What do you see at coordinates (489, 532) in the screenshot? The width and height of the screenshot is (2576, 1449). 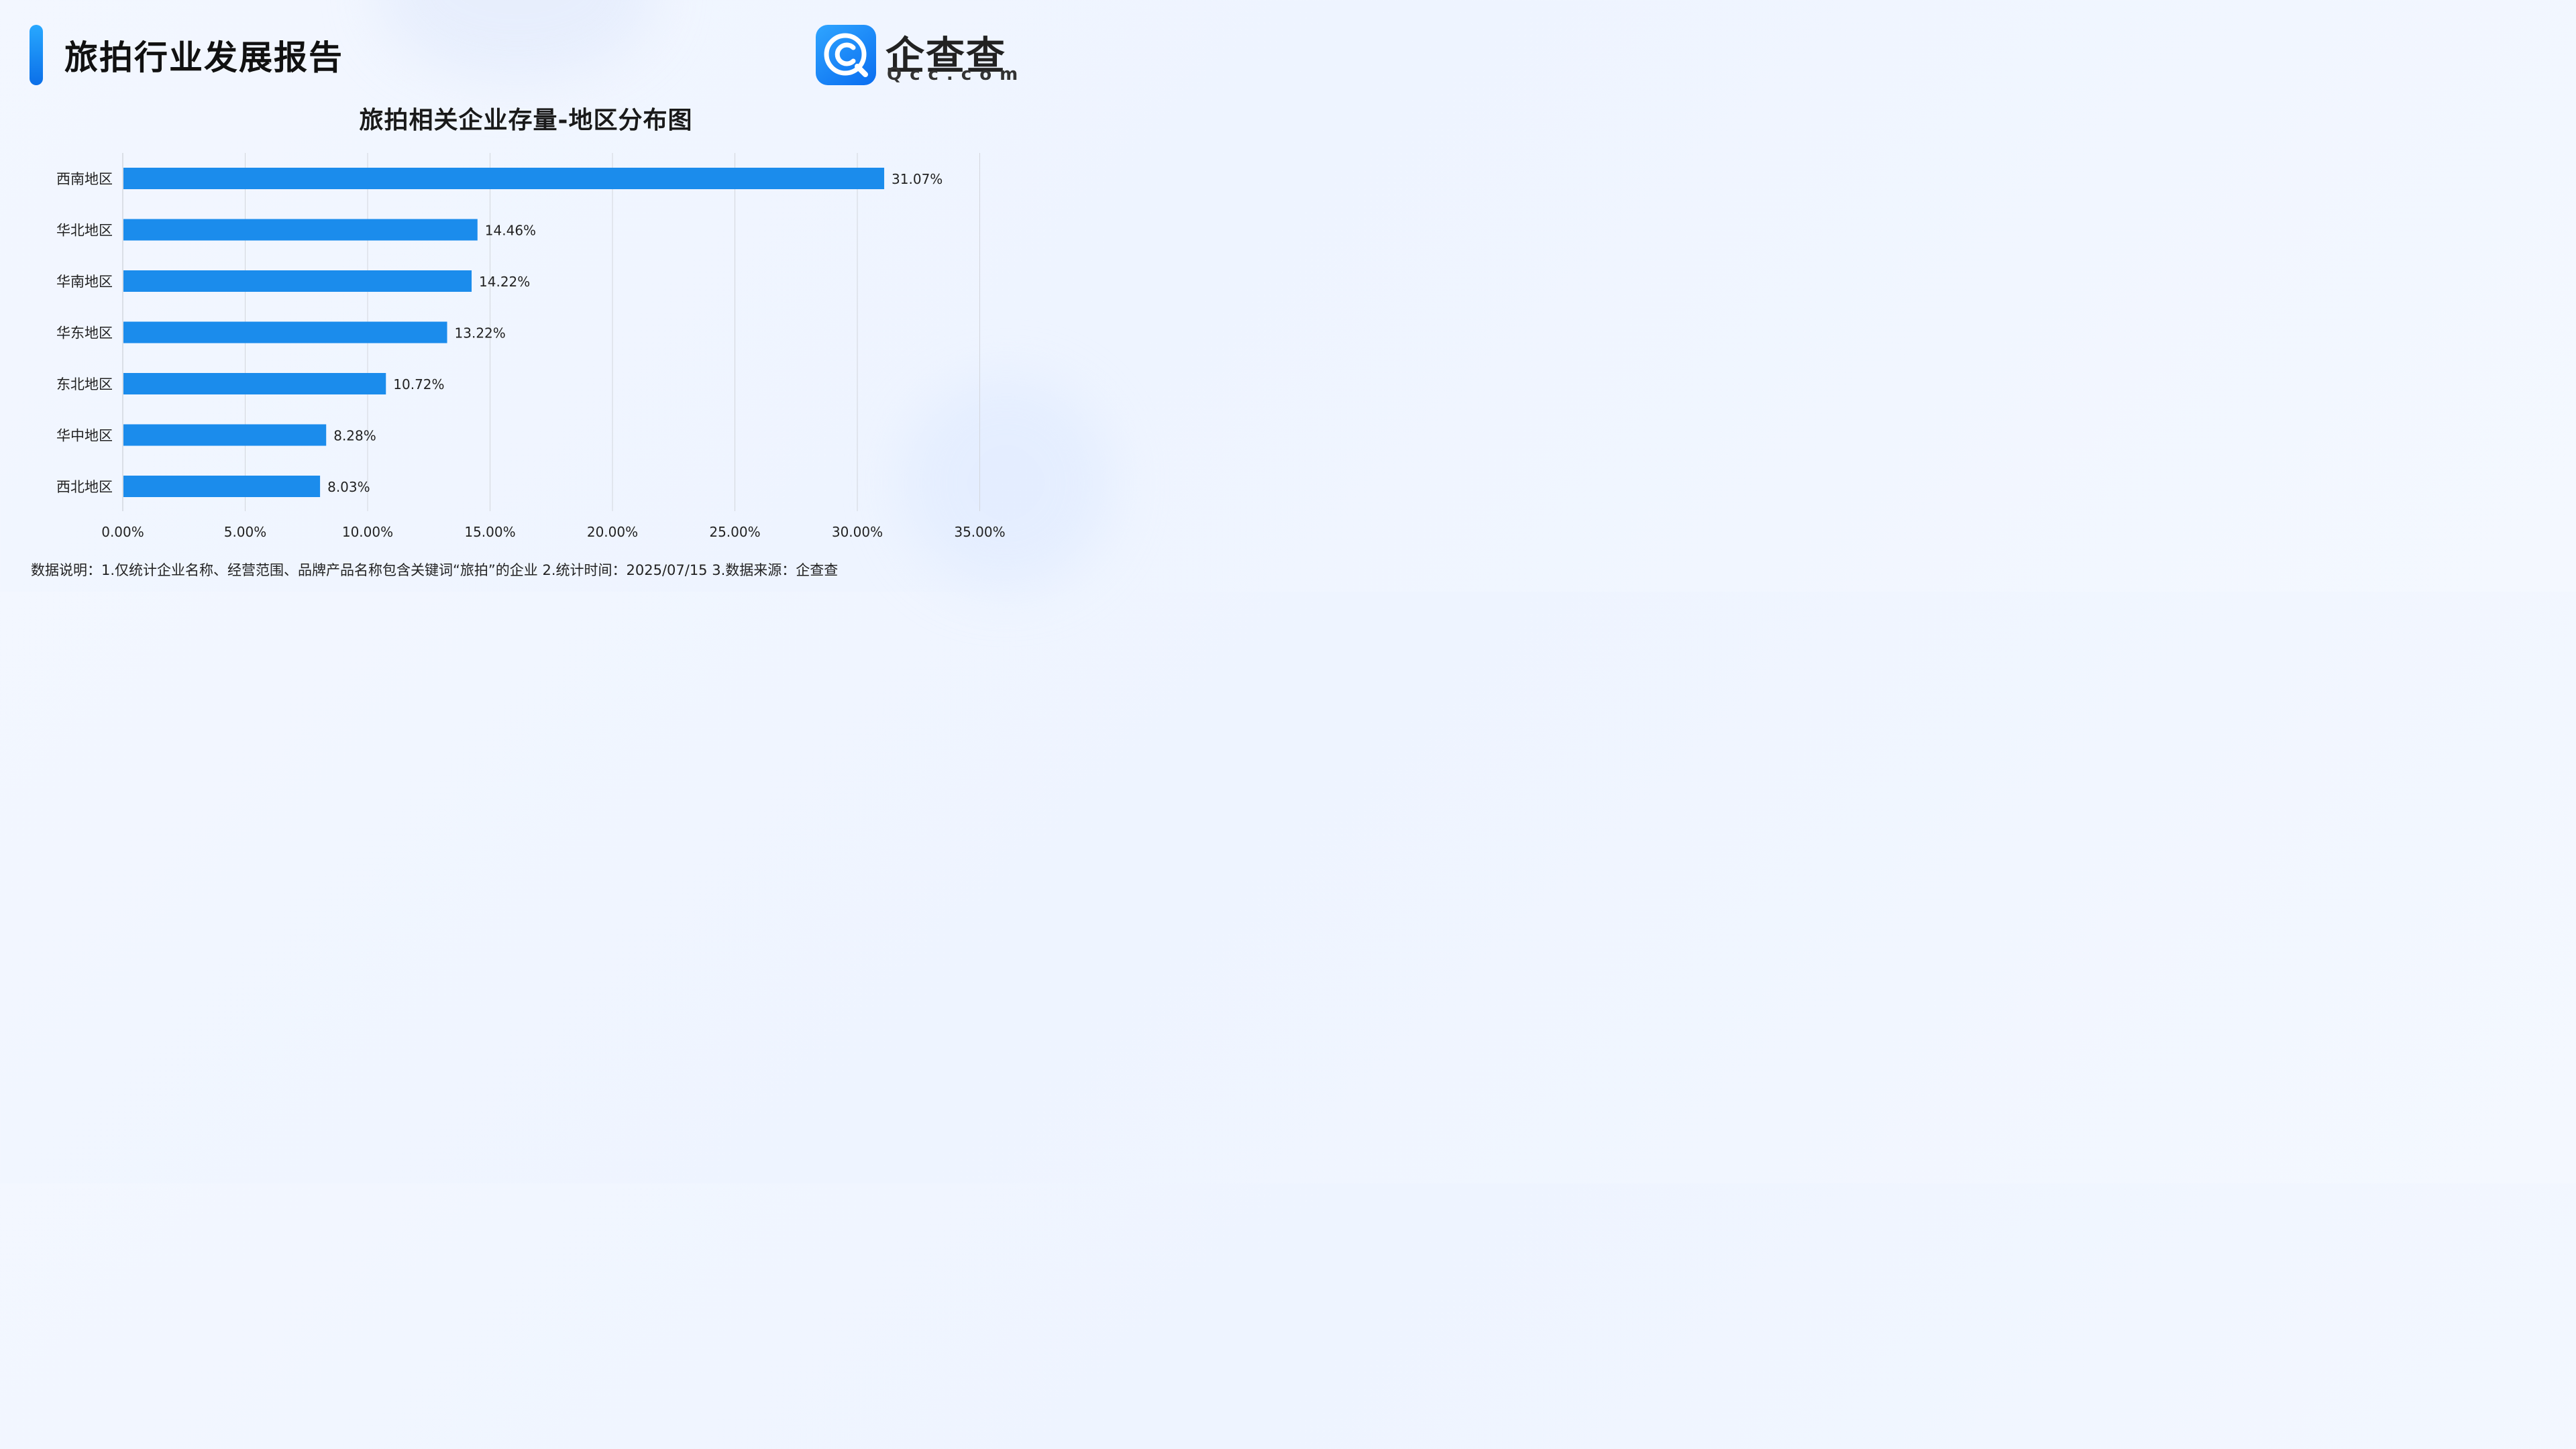 I see `x-tick-label: 15.00%` at bounding box center [489, 532].